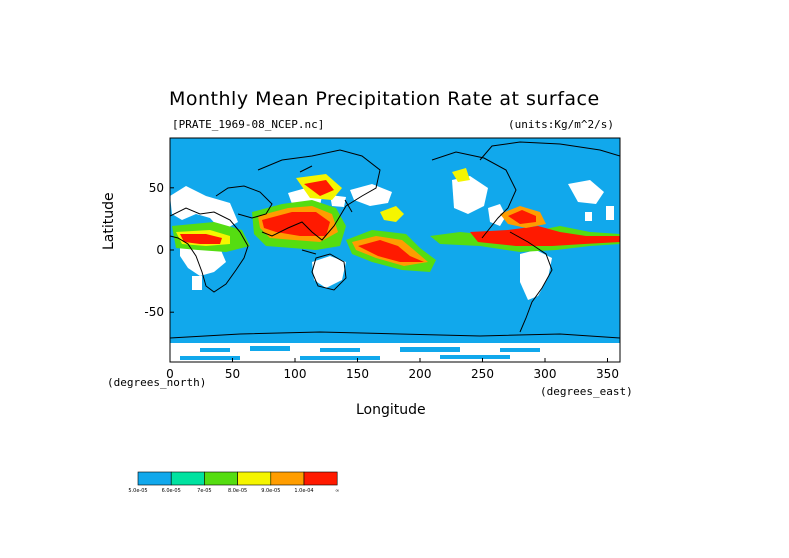  What do you see at coordinates (391, 410) in the screenshot?
I see `x-axis-label: Longitude` at bounding box center [391, 410].